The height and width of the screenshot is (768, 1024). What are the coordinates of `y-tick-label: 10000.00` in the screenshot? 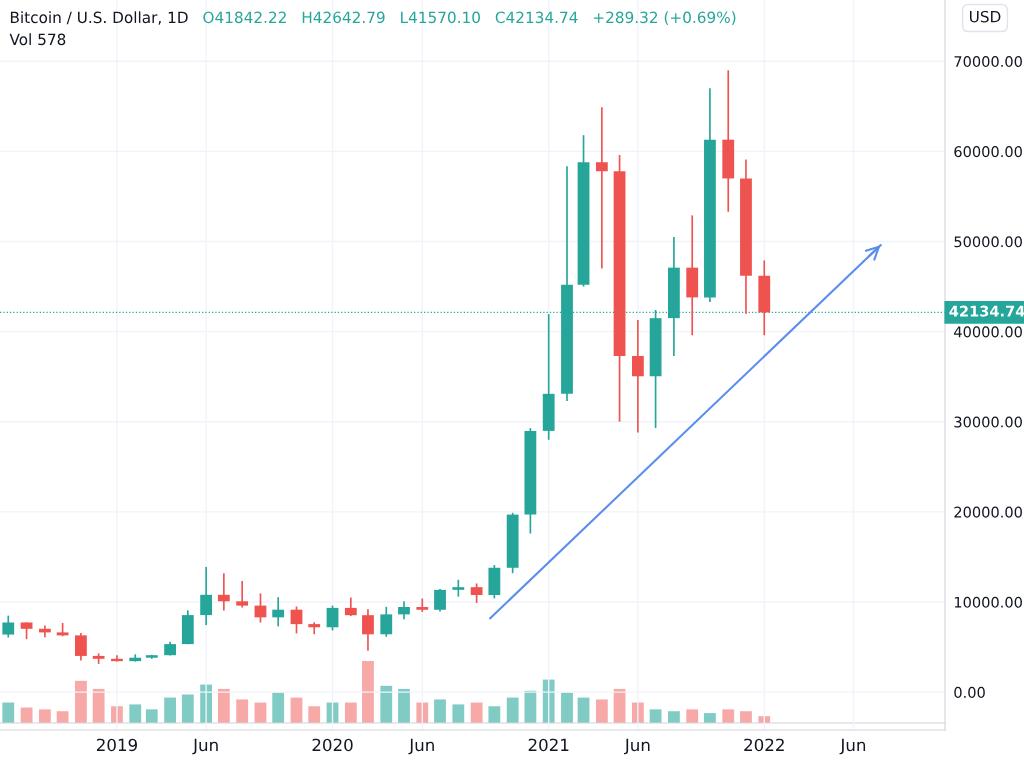 It's located at (988, 602).